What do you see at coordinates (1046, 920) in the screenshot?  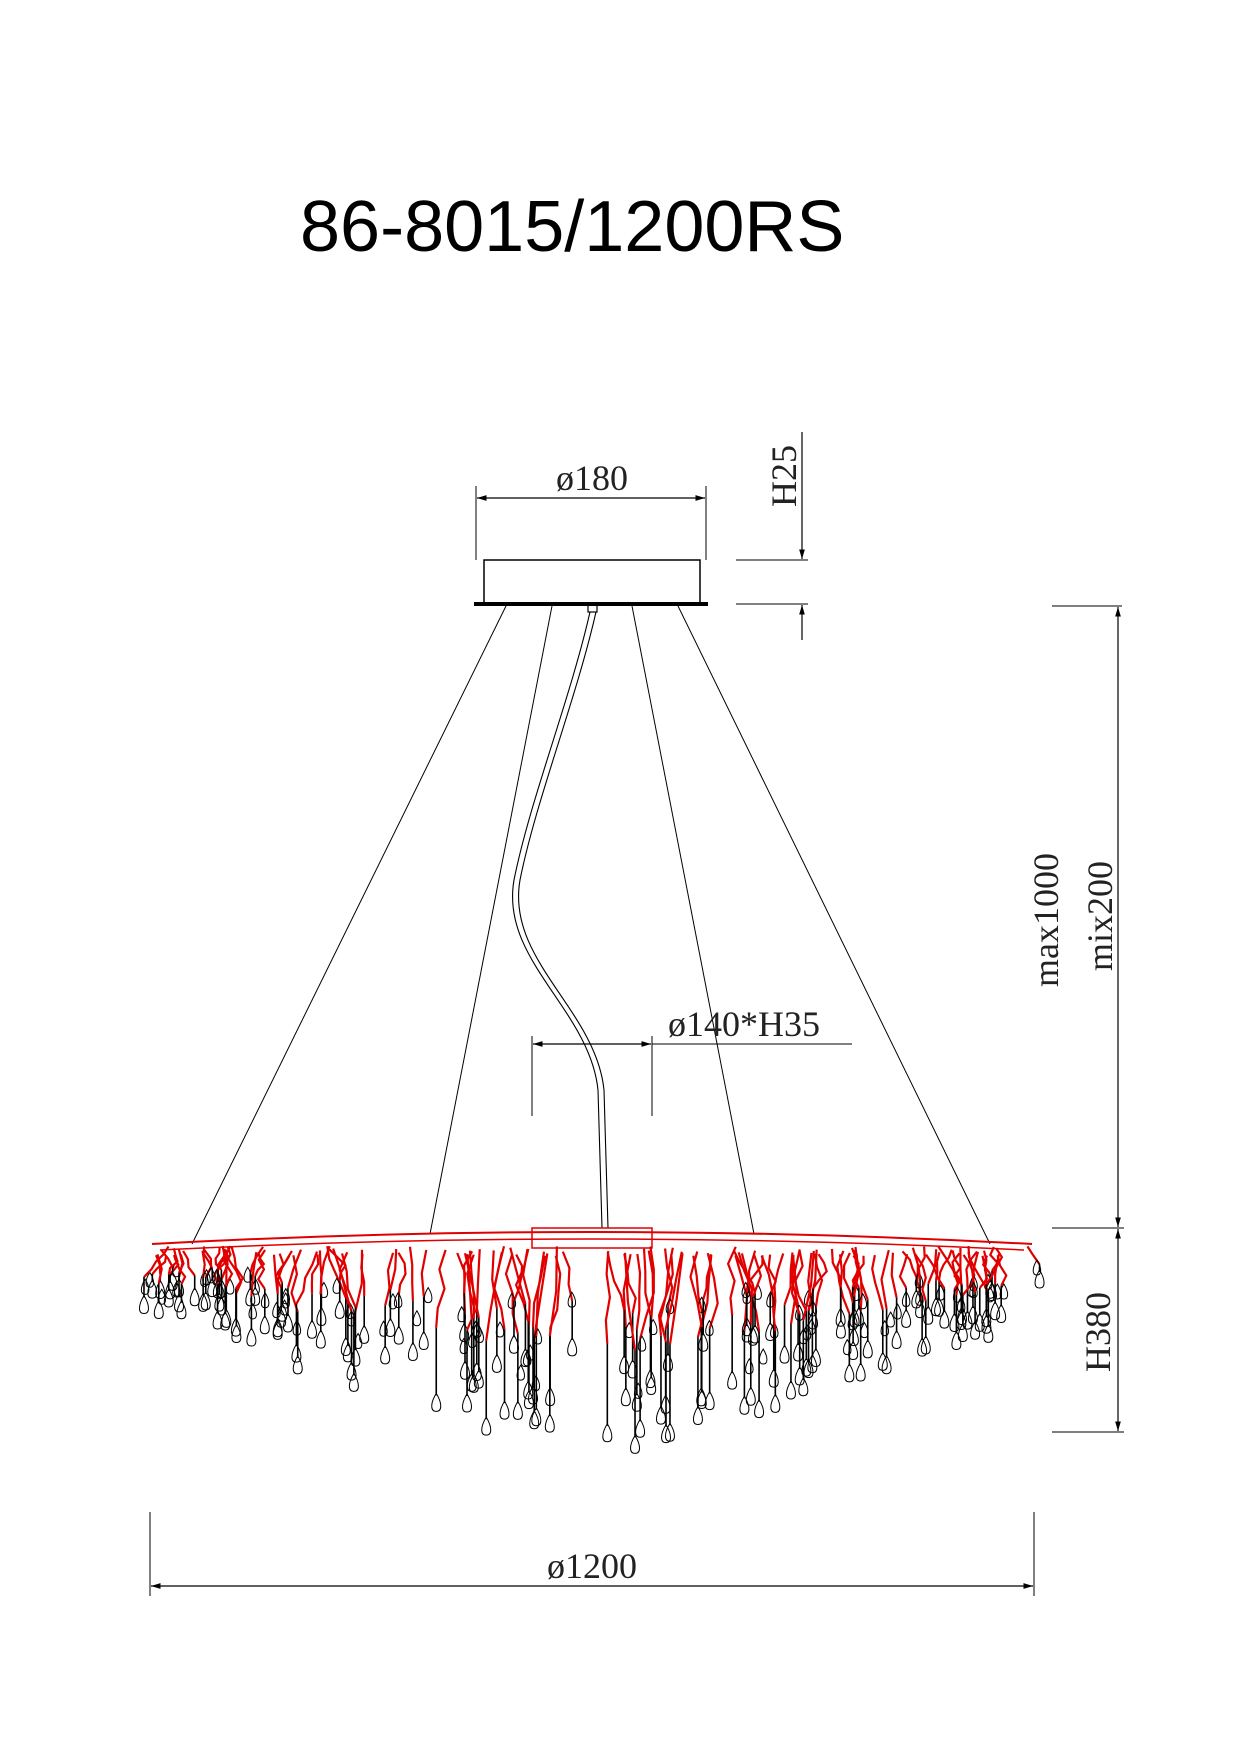 I see `suspension-max-label: max1000` at bounding box center [1046, 920].